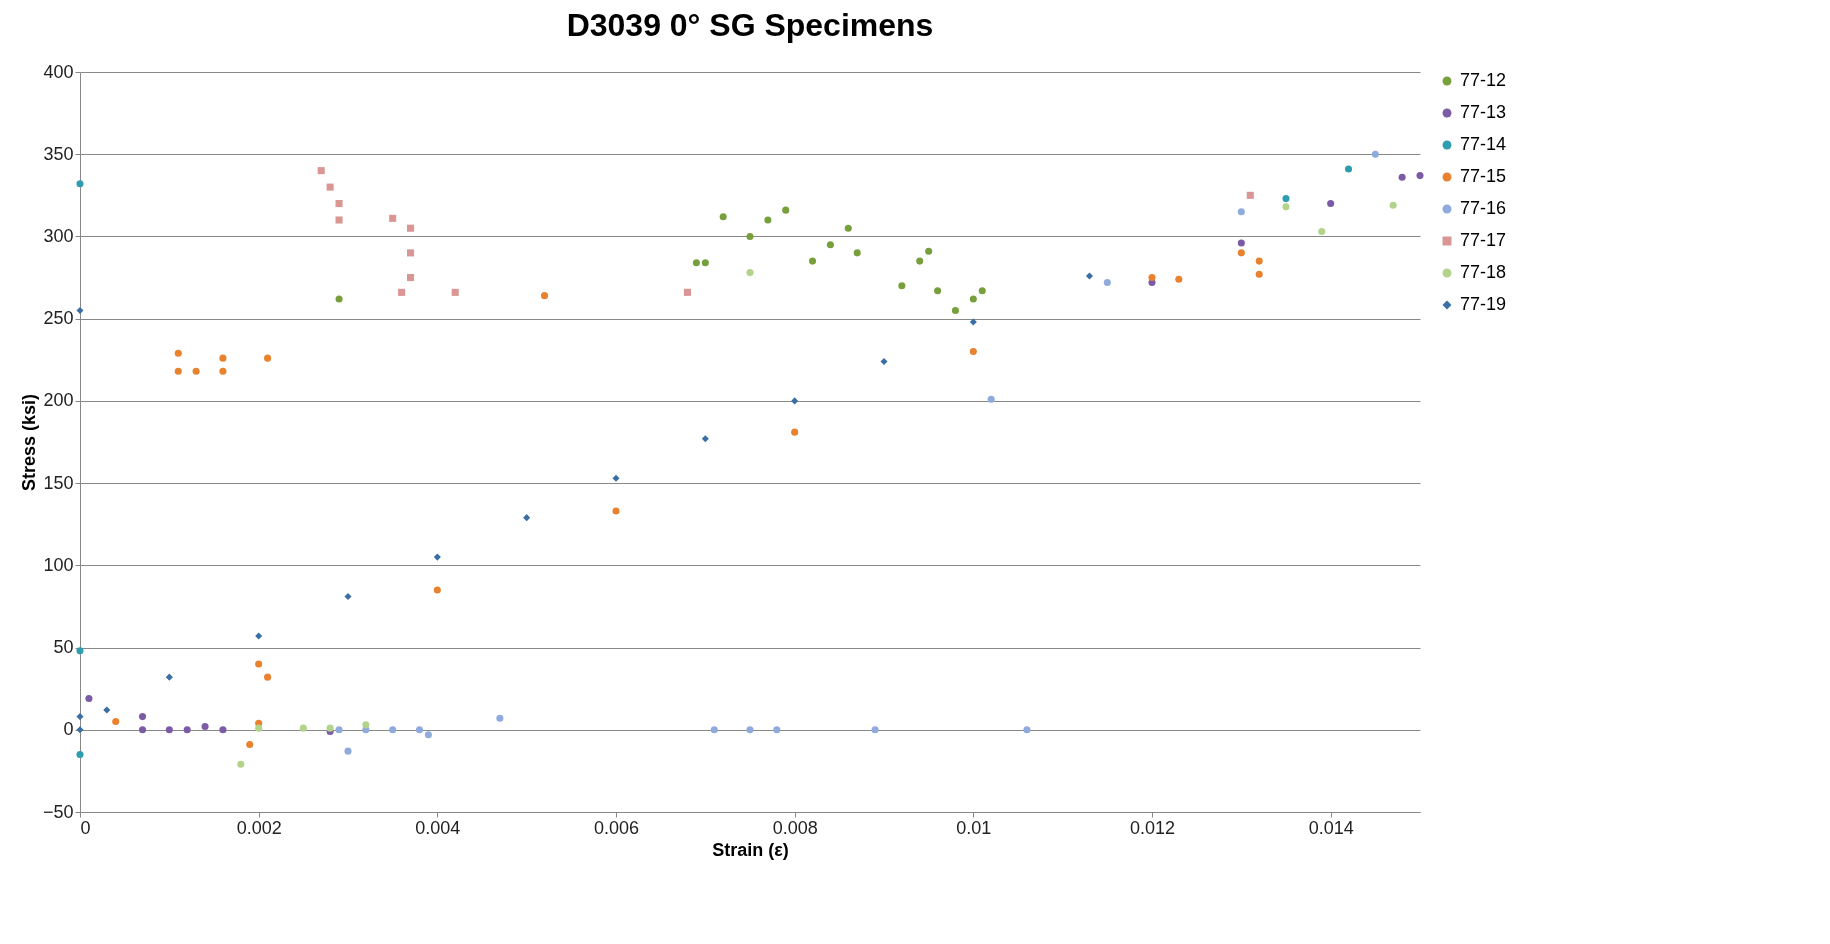 The height and width of the screenshot is (944, 1830). I want to click on x-tick-label: 0.006, so click(616, 827).